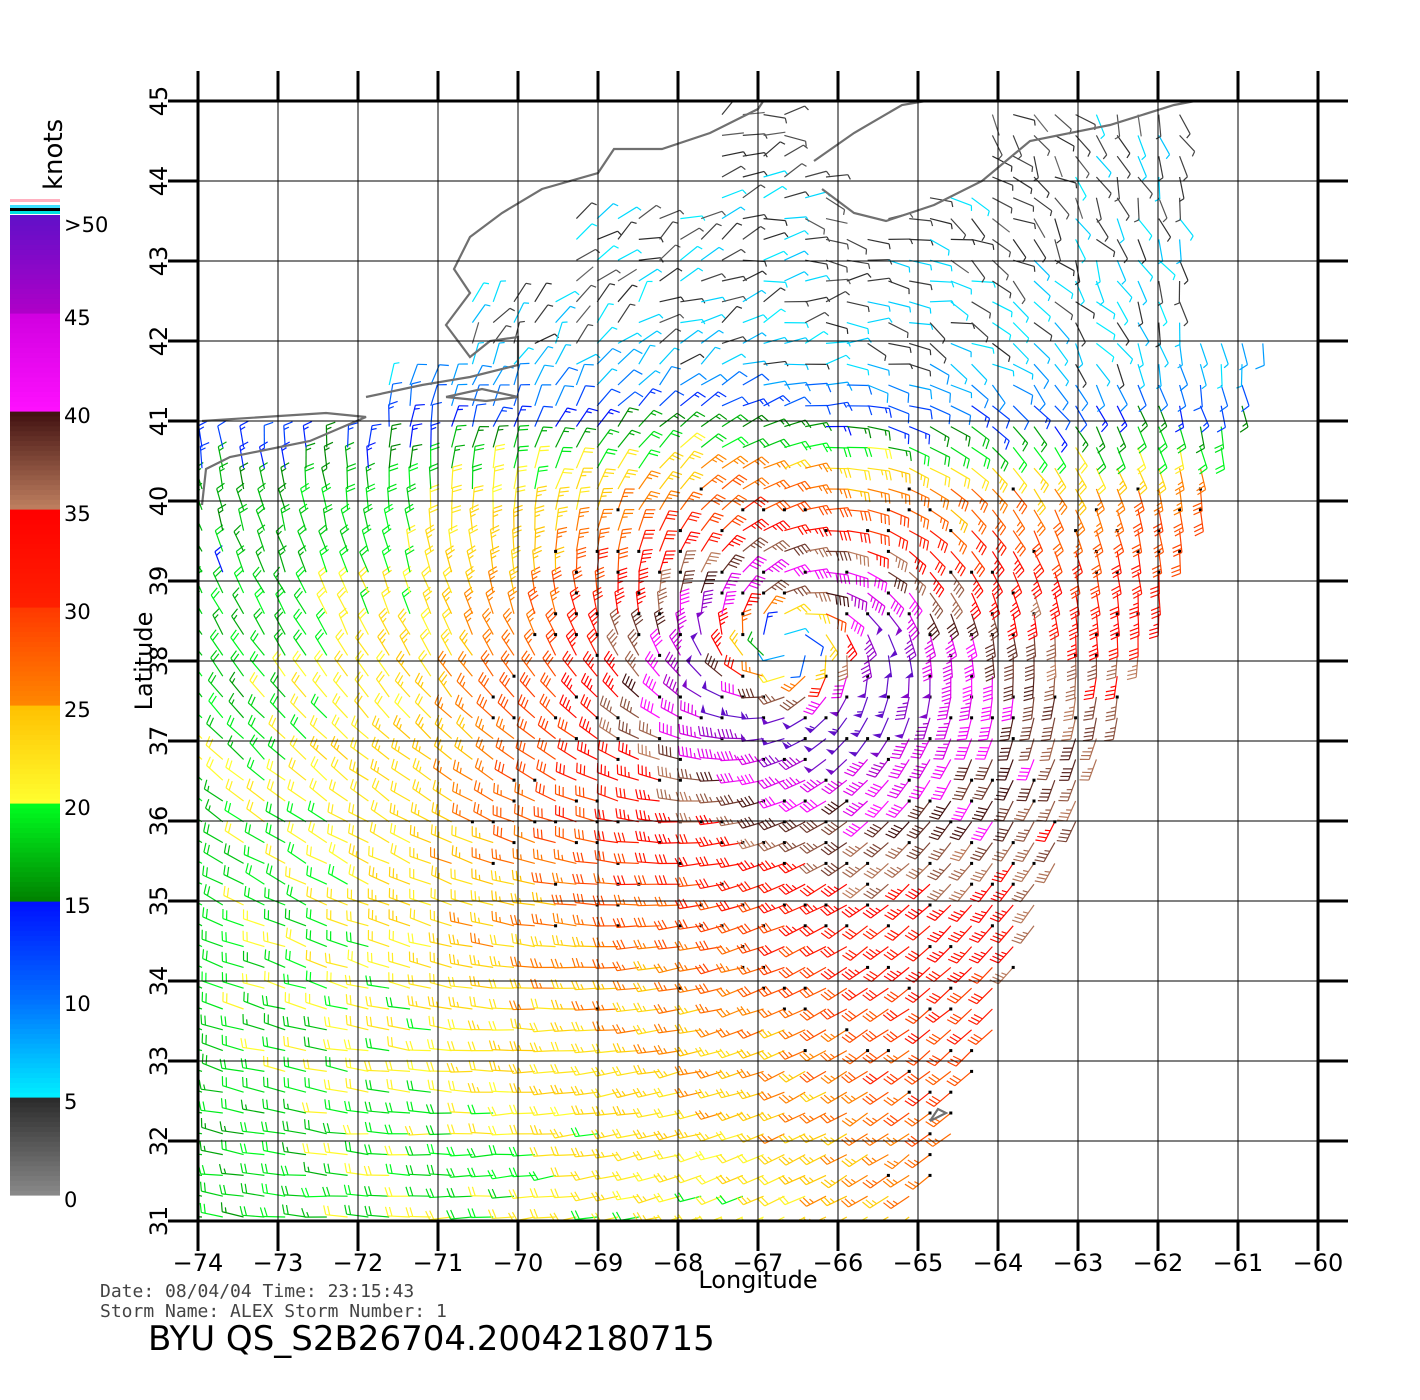  What do you see at coordinates (35, 212) in the screenshot?
I see `colorbar-cap` at bounding box center [35, 212].